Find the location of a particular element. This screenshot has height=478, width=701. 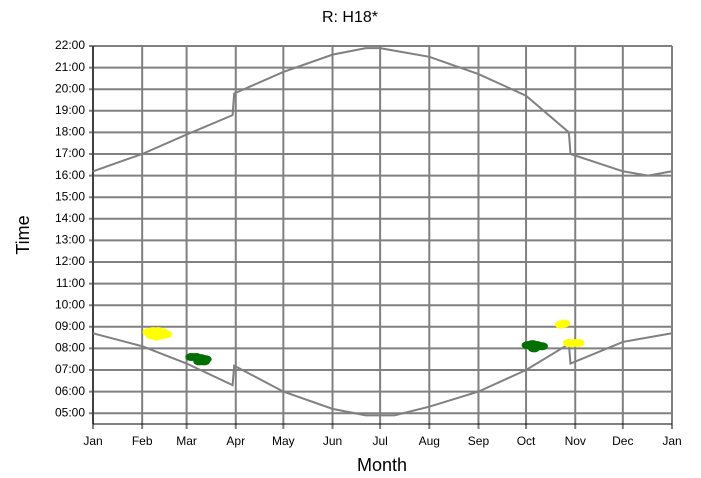

x-tick-label: Sep is located at coordinates (479, 441).